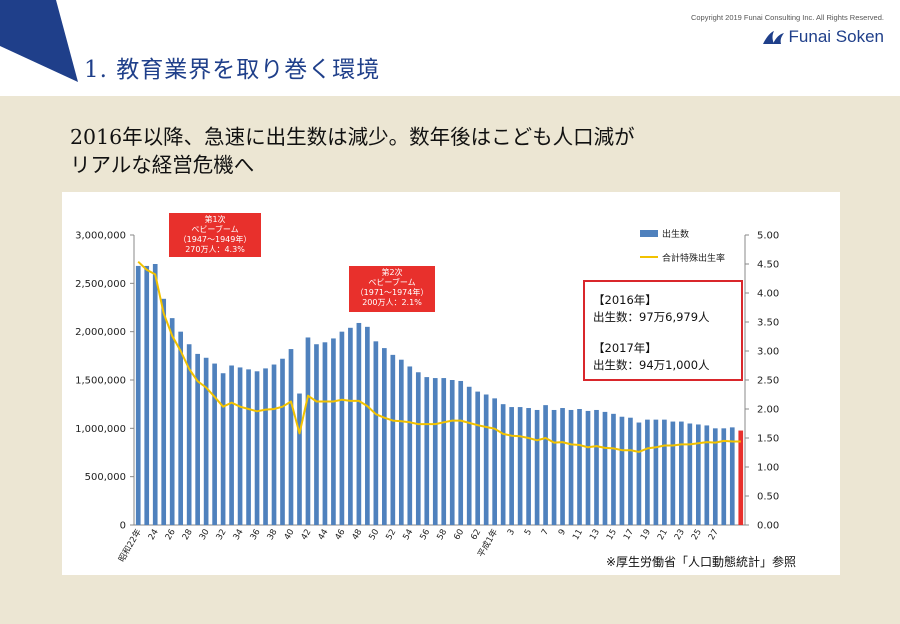  What do you see at coordinates (222, 535) in the screenshot?
I see `x-tick-label: 32` at bounding box center [222, 535].